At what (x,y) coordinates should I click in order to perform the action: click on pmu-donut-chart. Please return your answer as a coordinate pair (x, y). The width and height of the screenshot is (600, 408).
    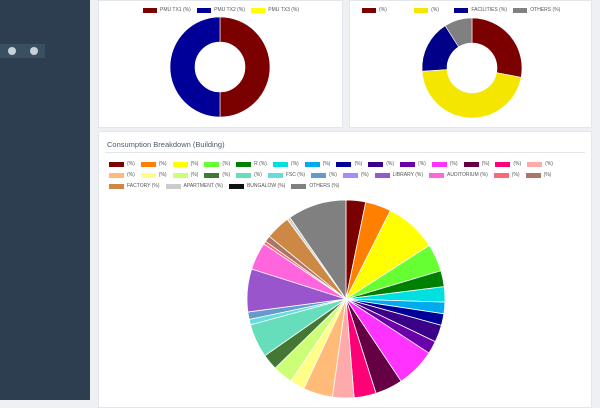
    Looking at the image, I should click on (220, 67).